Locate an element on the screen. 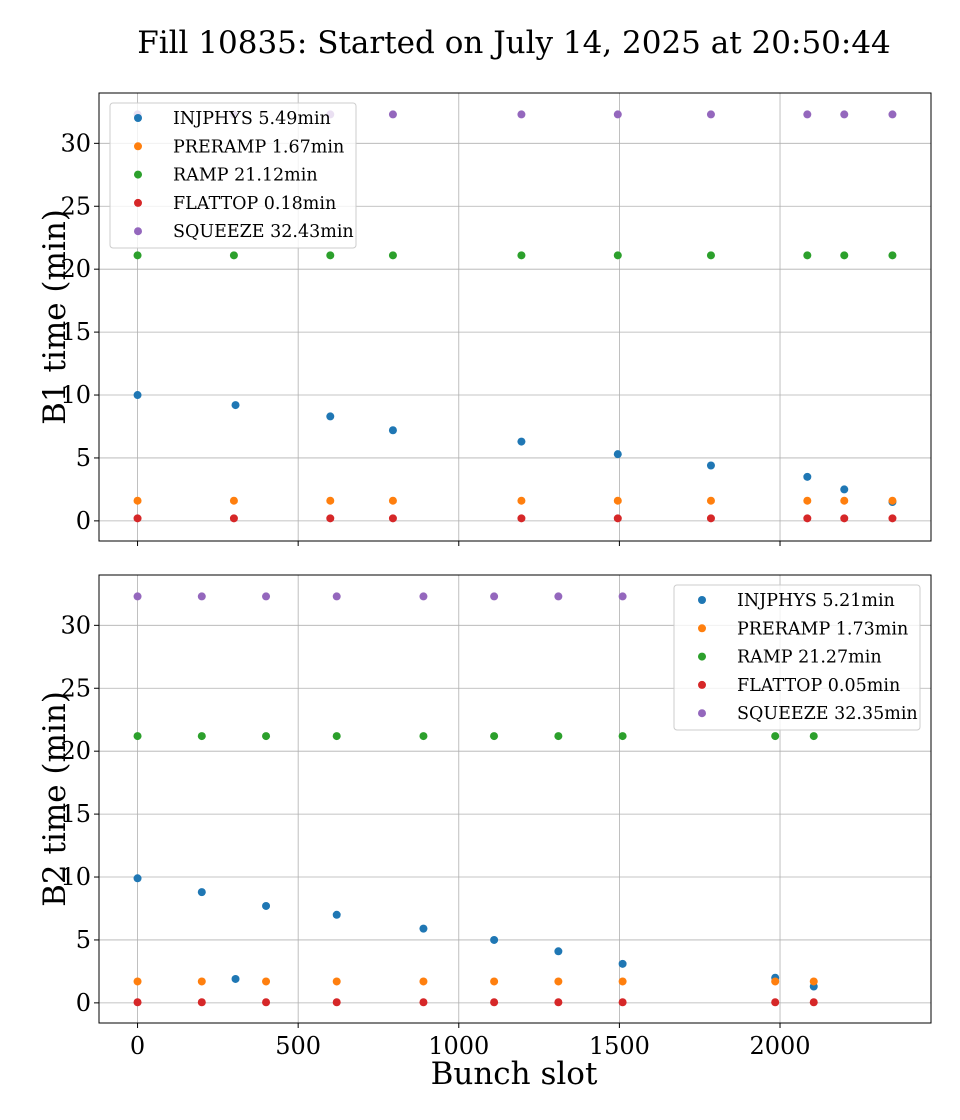  b1-series-flattop is located at coordinates (515, 518).